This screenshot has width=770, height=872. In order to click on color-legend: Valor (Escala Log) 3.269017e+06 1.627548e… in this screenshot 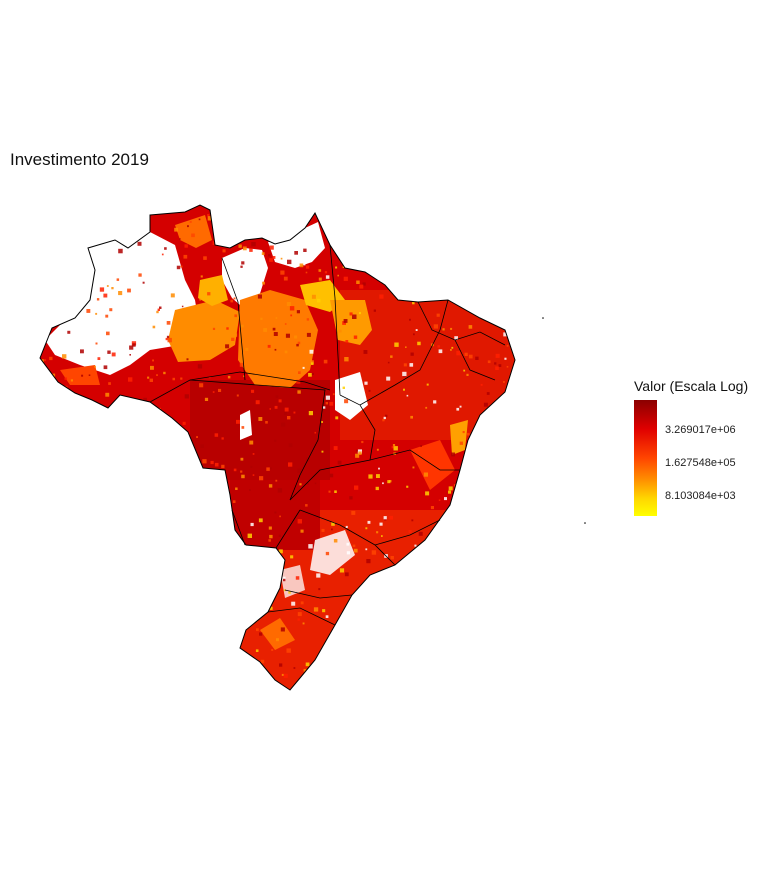, I will do `click(691, 447)`.